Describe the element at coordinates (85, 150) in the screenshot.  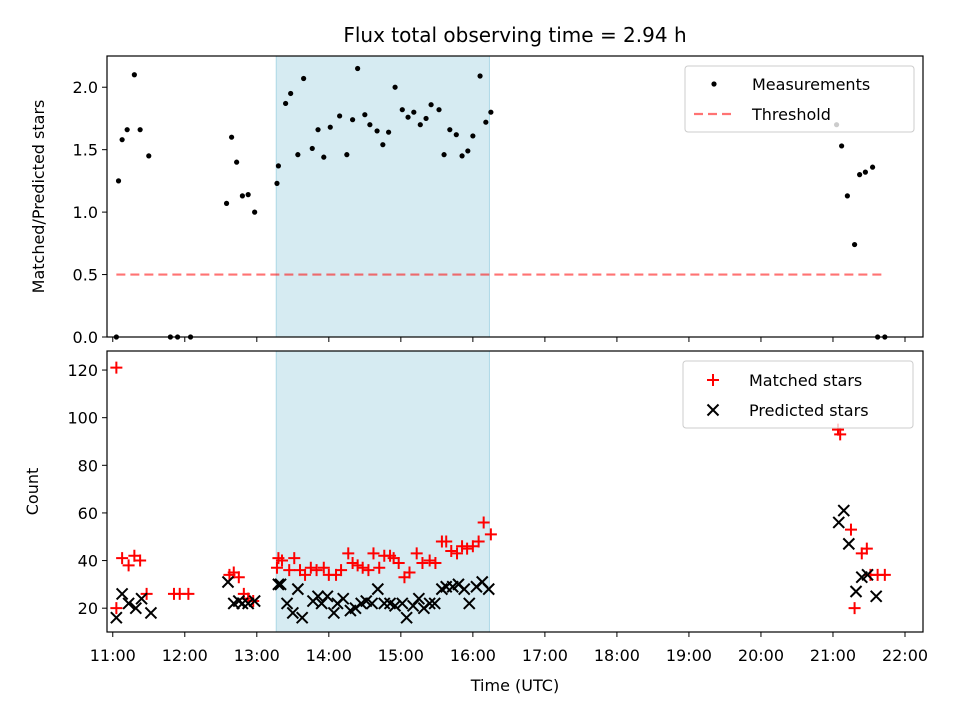
I see `top-ytick-label: 1.5` at that location.